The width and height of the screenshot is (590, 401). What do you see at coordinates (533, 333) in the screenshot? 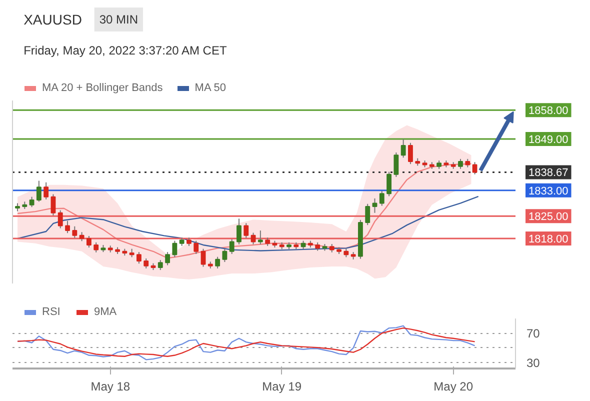
I see `y-tick-label: 70` at bounding box center [533, 333].